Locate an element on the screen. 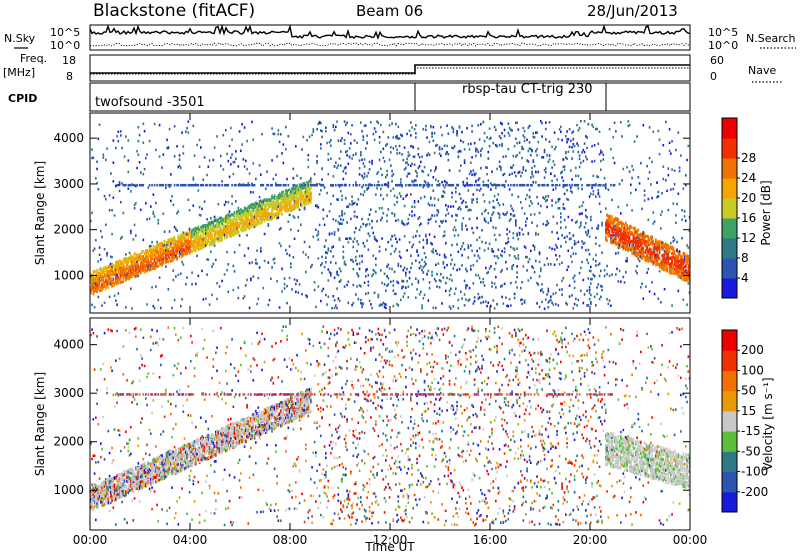 Image resolution: width=800 pixels, height=554 pixels. nave-label: Nave is located at coordinates (762, 70).